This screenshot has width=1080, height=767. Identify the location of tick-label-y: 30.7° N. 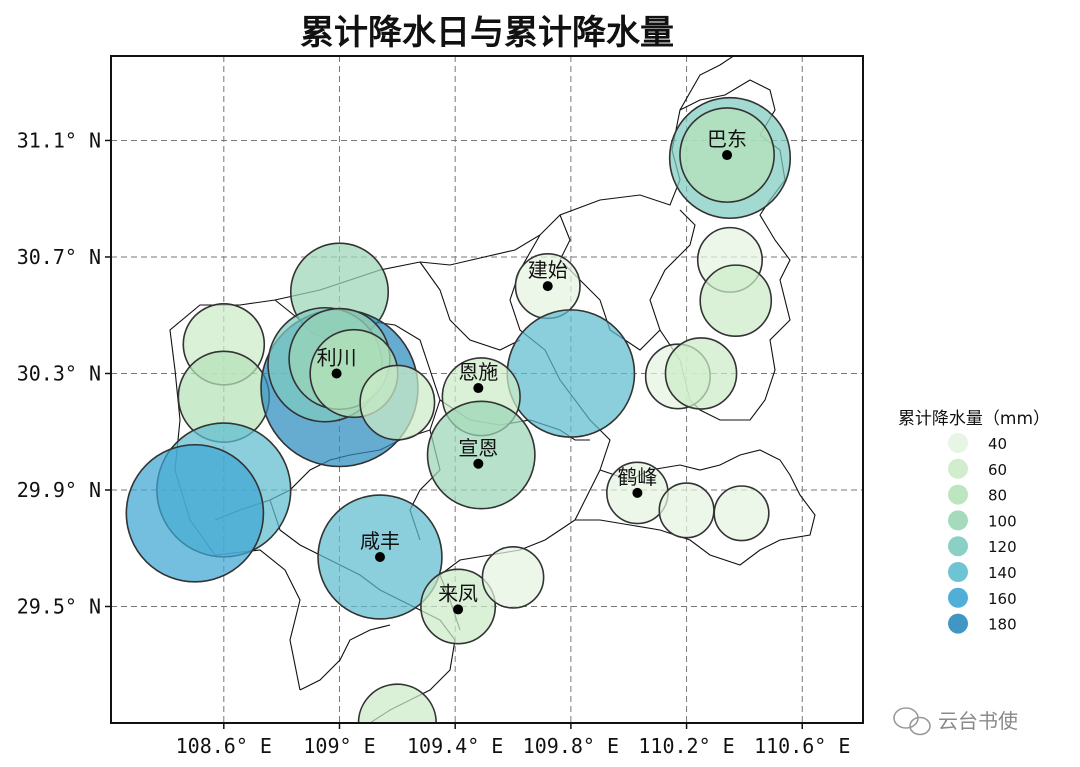
(59, 257).